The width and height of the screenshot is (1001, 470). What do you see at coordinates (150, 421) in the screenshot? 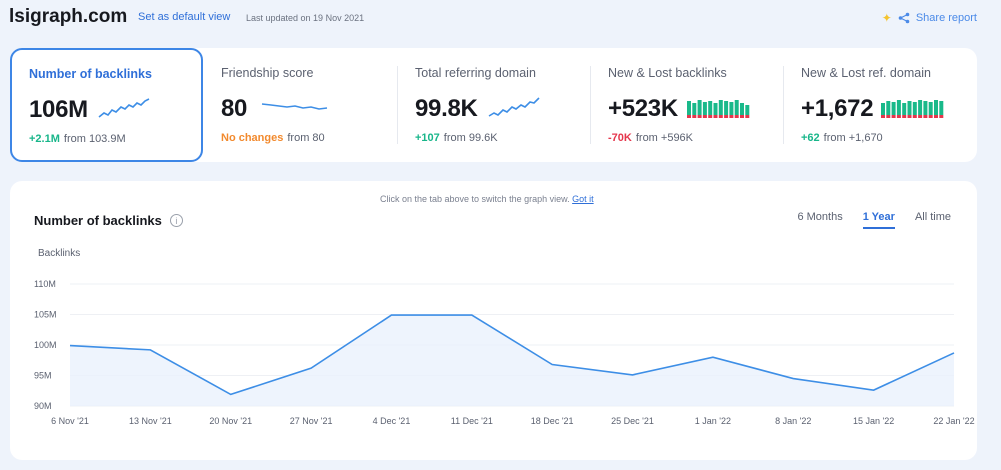
I see `x-tick-label: 13 Nov '21` at bounding box center [150, 421].